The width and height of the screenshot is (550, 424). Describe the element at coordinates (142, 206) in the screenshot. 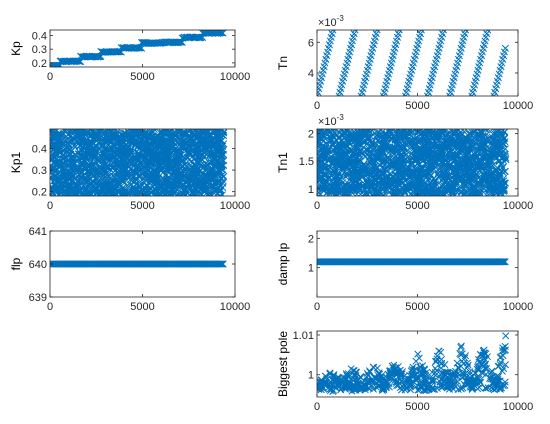

I see `x-tick-label: 5000` at that location.